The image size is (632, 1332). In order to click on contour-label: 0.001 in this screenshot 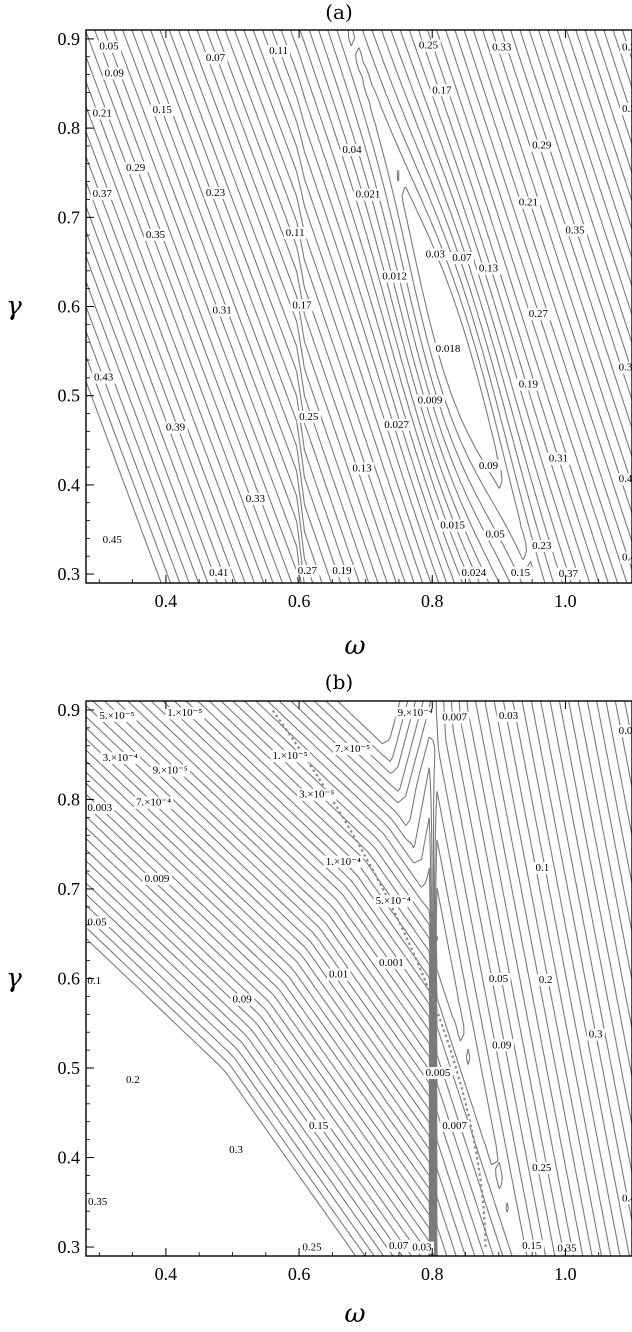, I will do `click(391, 963)`.